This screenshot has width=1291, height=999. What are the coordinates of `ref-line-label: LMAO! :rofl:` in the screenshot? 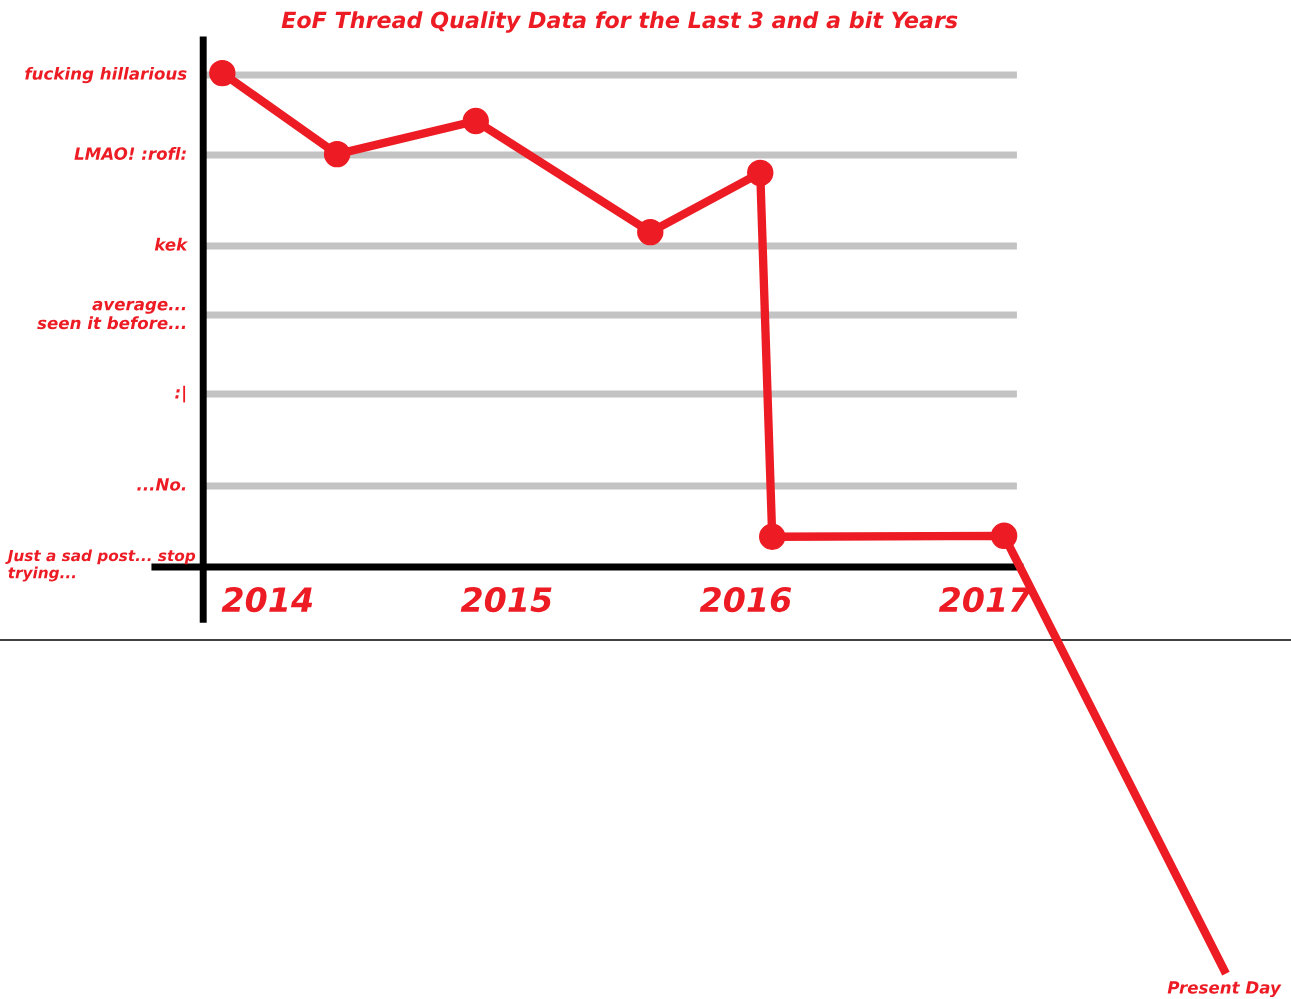 It's located at (130, 153).